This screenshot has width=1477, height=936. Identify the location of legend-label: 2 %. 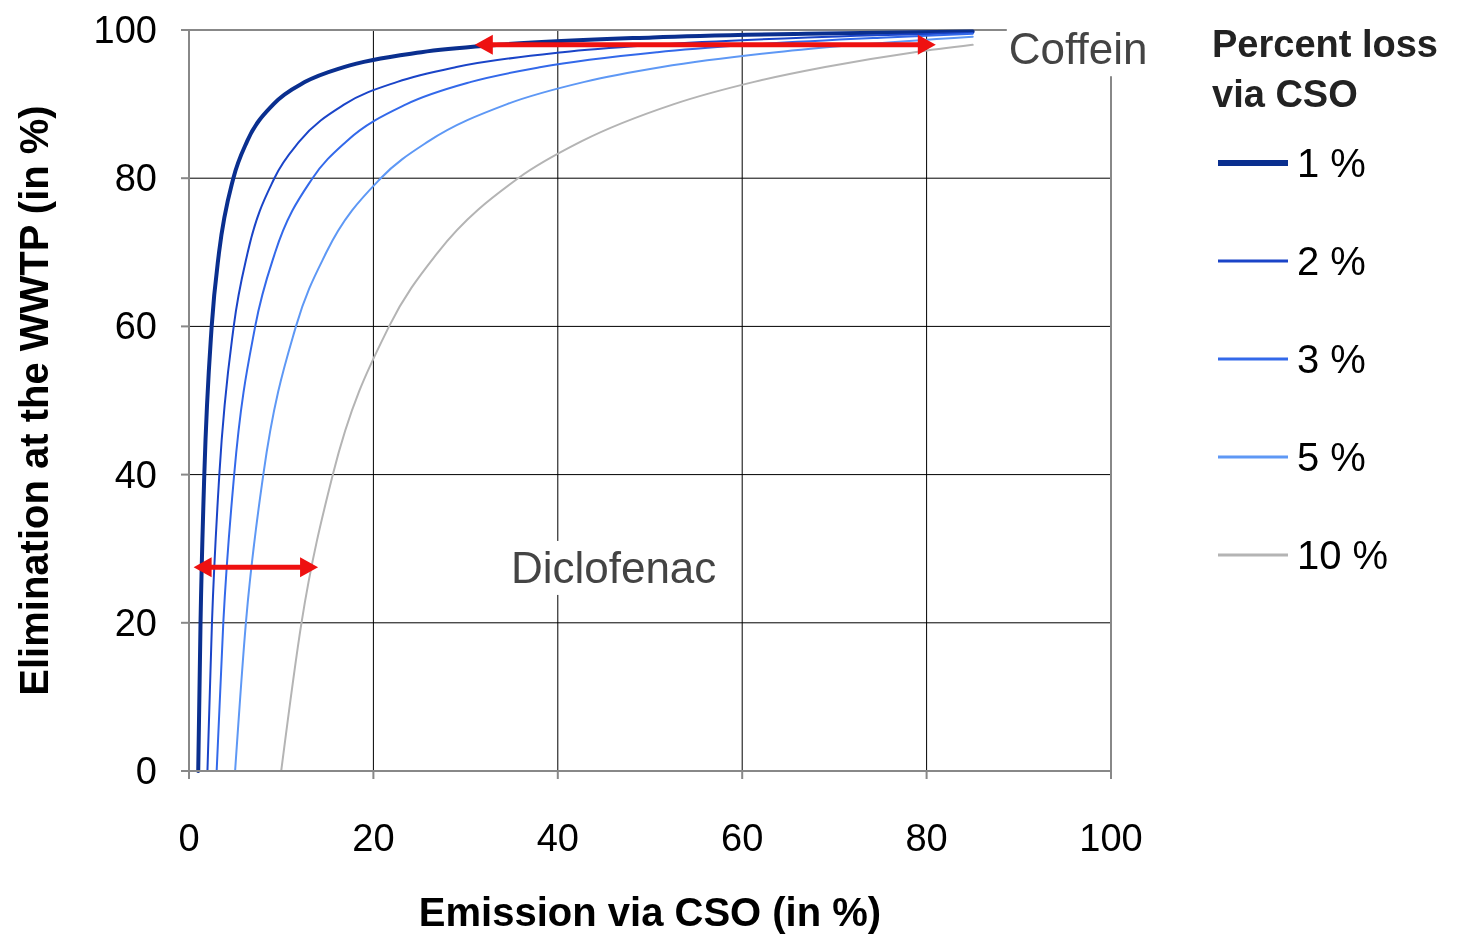
(1331, 261).